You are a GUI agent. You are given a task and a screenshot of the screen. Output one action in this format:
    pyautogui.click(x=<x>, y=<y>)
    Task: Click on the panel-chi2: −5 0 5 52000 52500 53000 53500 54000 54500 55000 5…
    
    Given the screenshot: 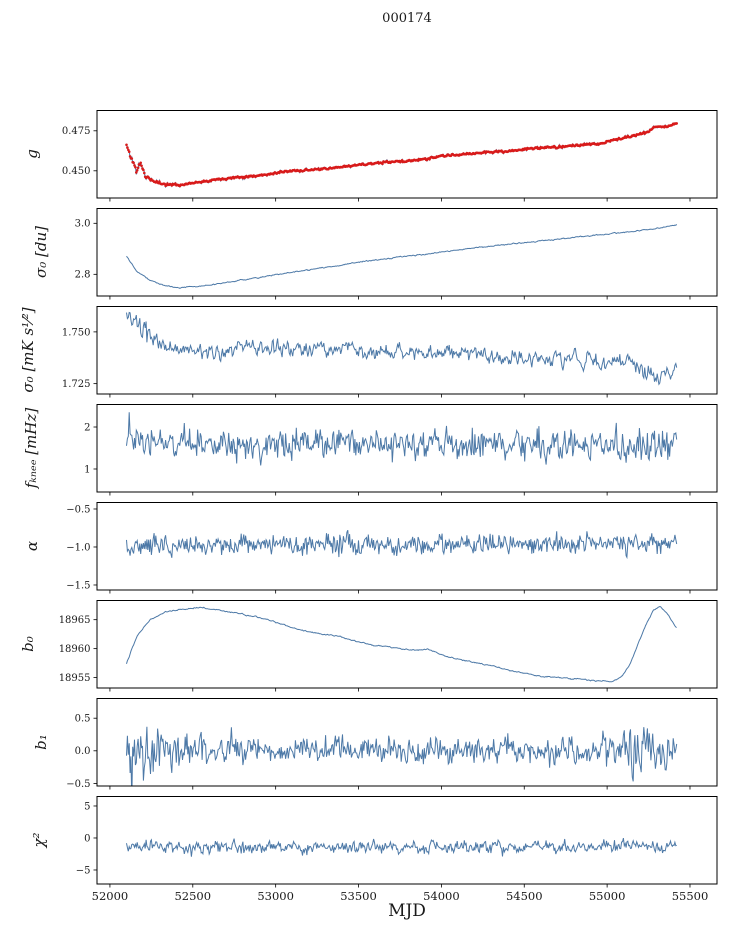 What is the action you would take?
    pyautogui.click(x=364, y=849)
    